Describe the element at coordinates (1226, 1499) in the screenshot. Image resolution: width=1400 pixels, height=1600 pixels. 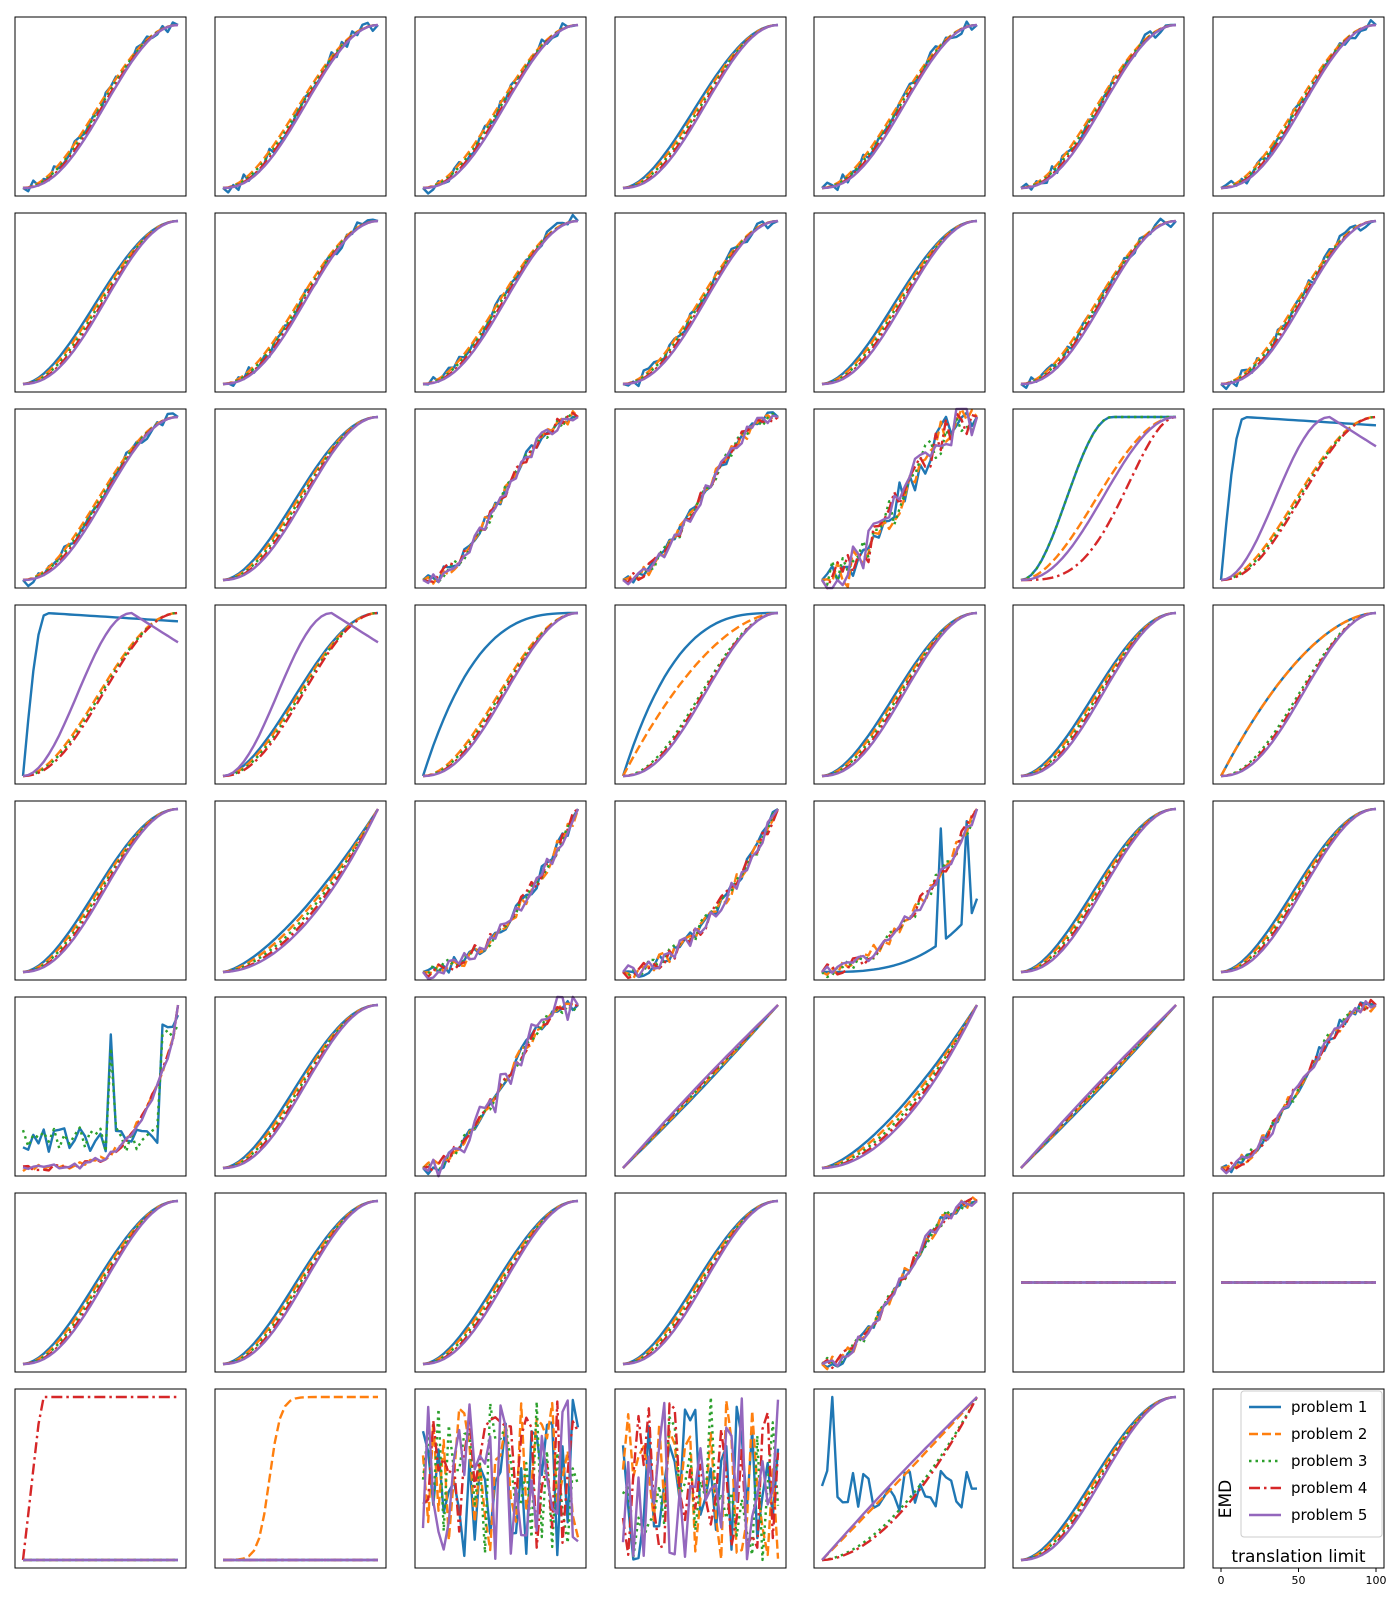
I see `y-axis-label: EMD` at that location.